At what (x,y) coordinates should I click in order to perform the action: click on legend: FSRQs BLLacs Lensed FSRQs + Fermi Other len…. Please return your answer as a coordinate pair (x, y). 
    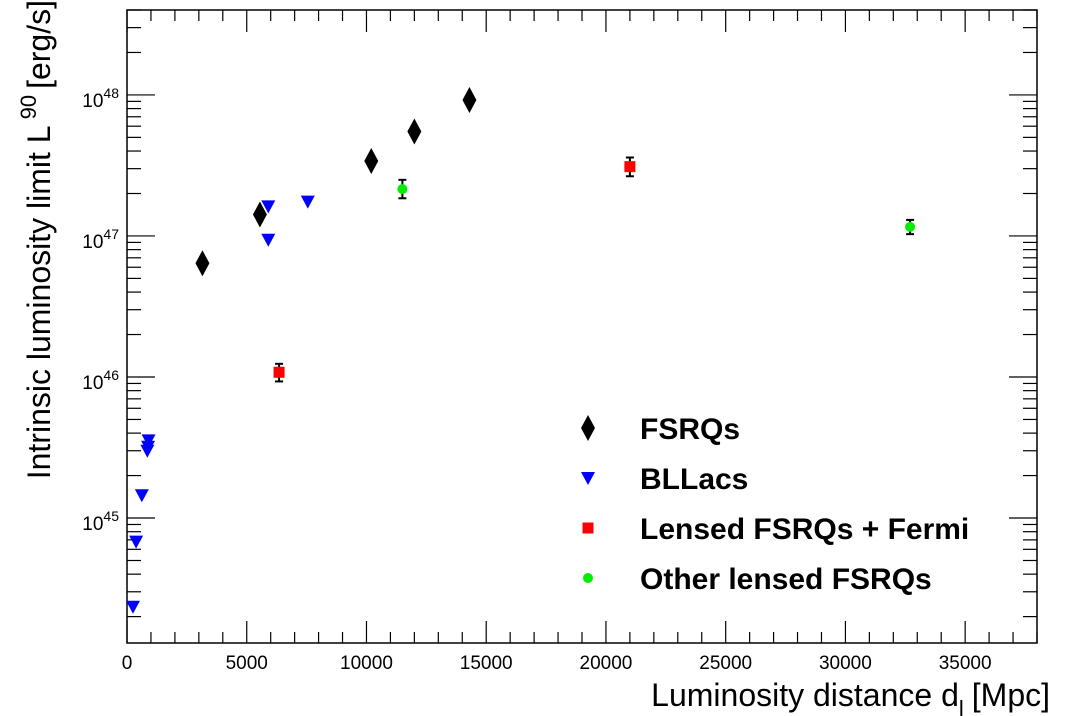
    Looking at the image, I should click on (775, 504).